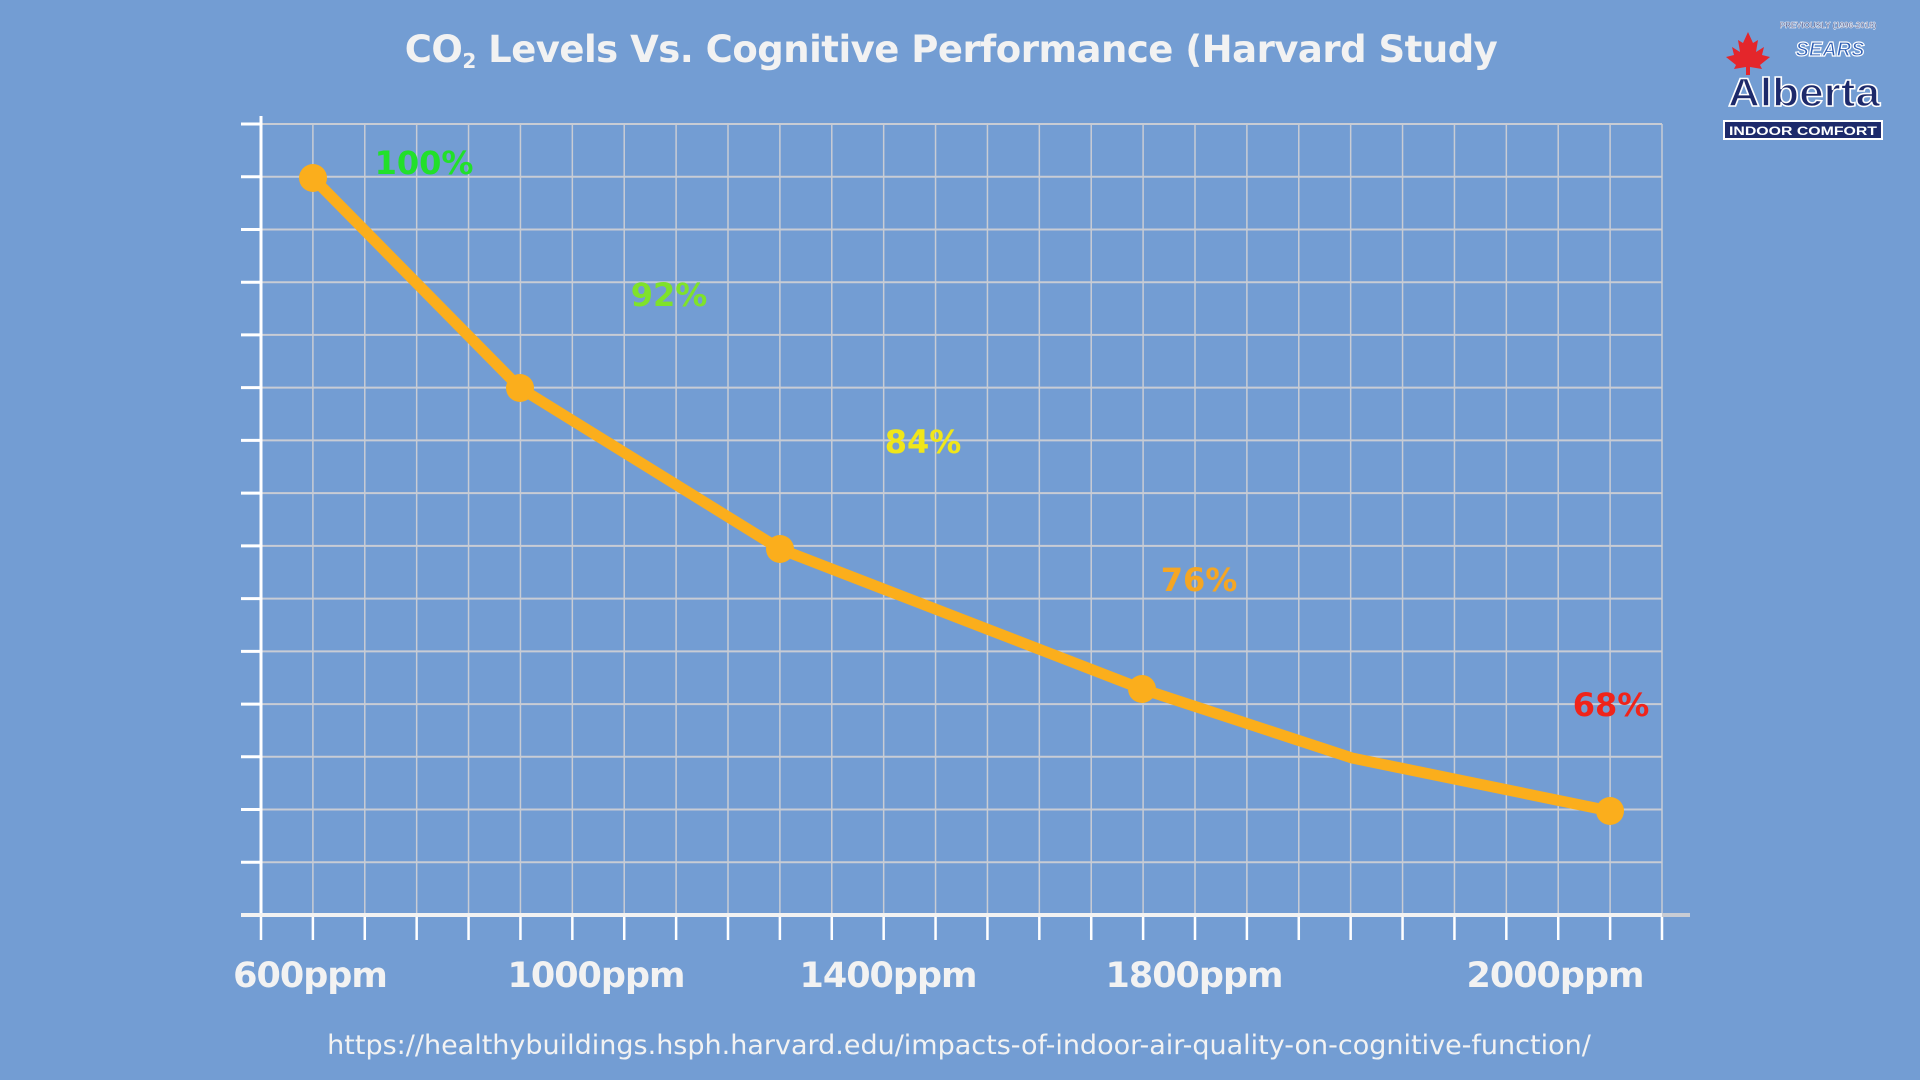 The image size is (1920, 1080). What do you see at coordinates (1555, 976) in the screenshot?
I see `x-tick-label: 2000ppm` at bounding box center [1555, 976].